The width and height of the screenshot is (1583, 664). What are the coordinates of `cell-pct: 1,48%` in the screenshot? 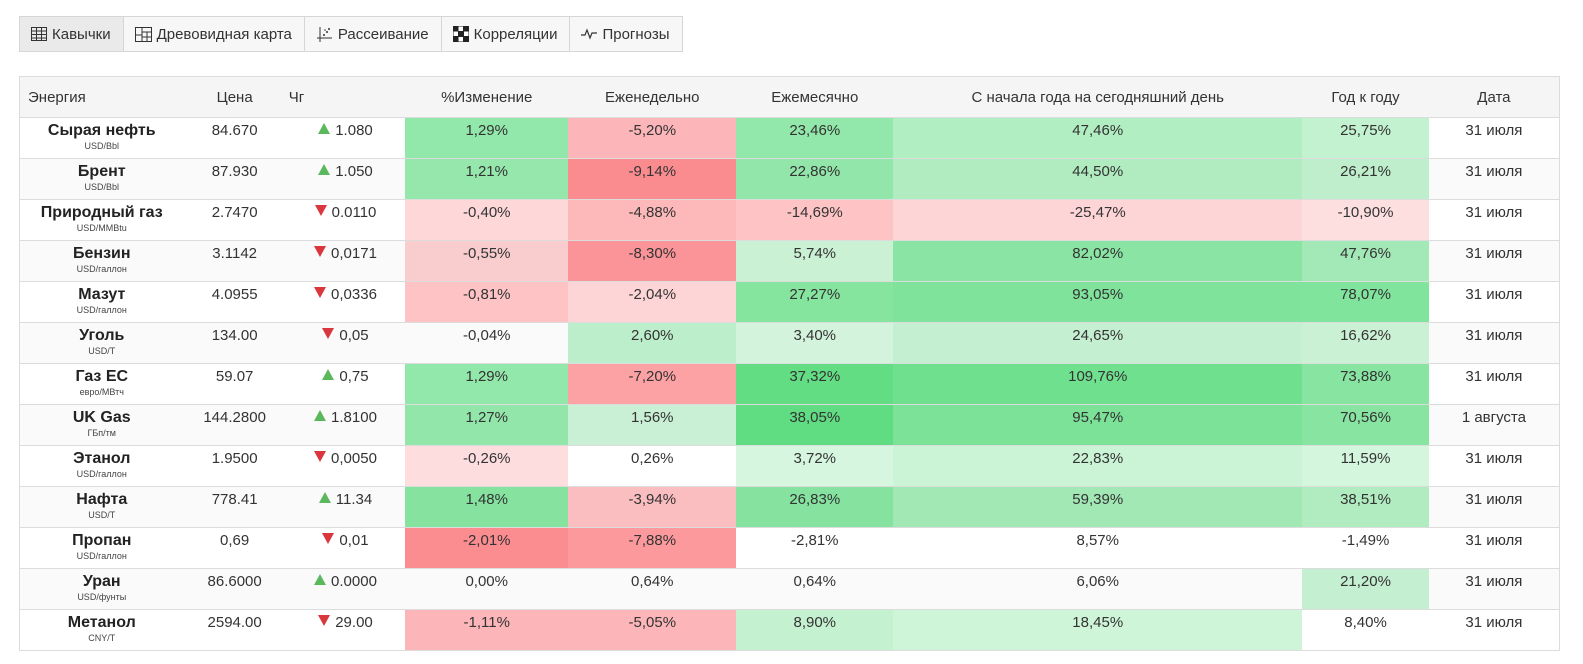 It's located at (487, 507).